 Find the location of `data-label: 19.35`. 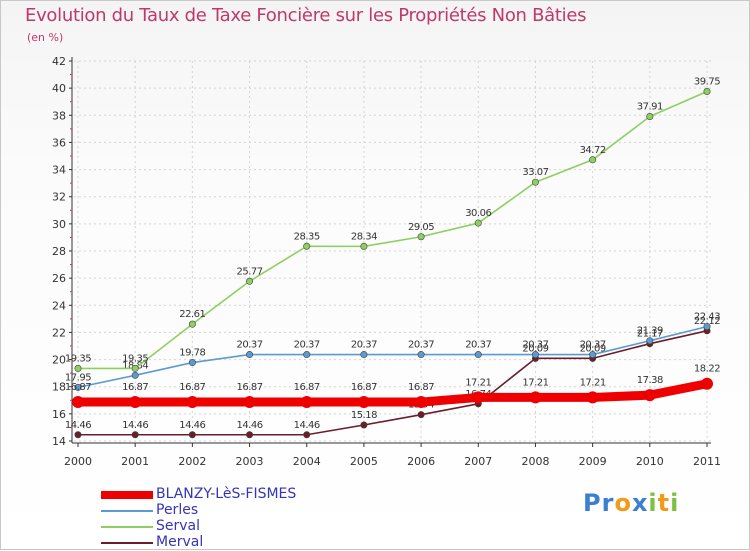

data-label: 19.35 is located at coordinates (78, 358).